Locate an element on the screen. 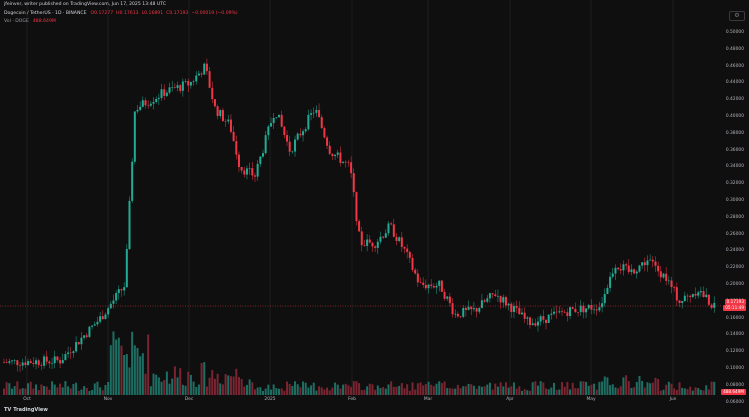 The width and height of the screenshot is (749, 417). time-axis-label: Apr is located at coordinates (510, 399).